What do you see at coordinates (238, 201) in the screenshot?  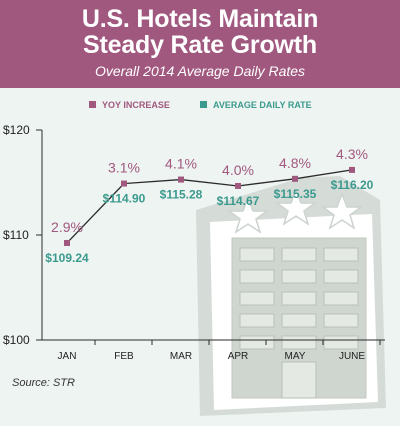 I see `value-label: $114.67` at bounding box center [238, 201].